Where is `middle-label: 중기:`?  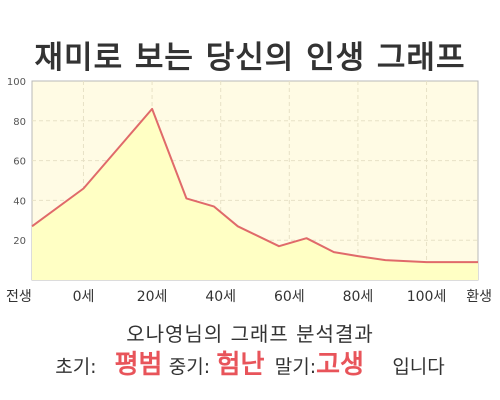 middle-label: 중기: is located at coordinates (189, 367).